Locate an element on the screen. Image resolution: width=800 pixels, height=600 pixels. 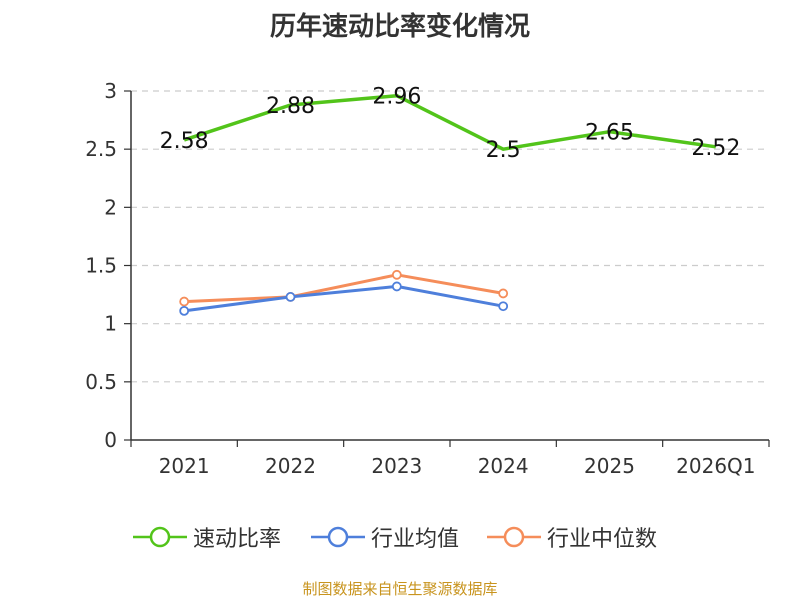
legend-item-quick-ratio: 速动比率 is located at coordinates (207, 537).